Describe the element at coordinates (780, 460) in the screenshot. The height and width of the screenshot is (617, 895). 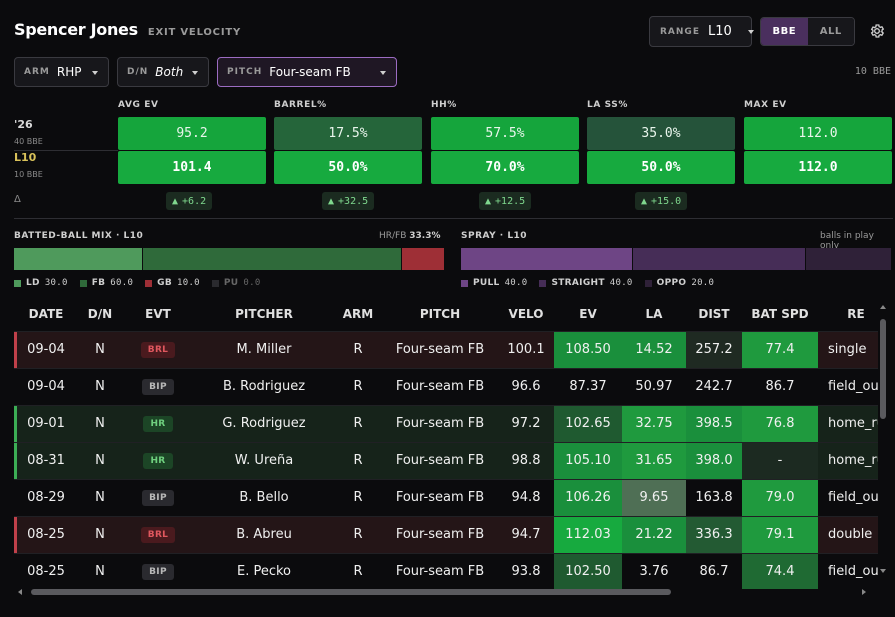
I see `table-cell: -` at that location.